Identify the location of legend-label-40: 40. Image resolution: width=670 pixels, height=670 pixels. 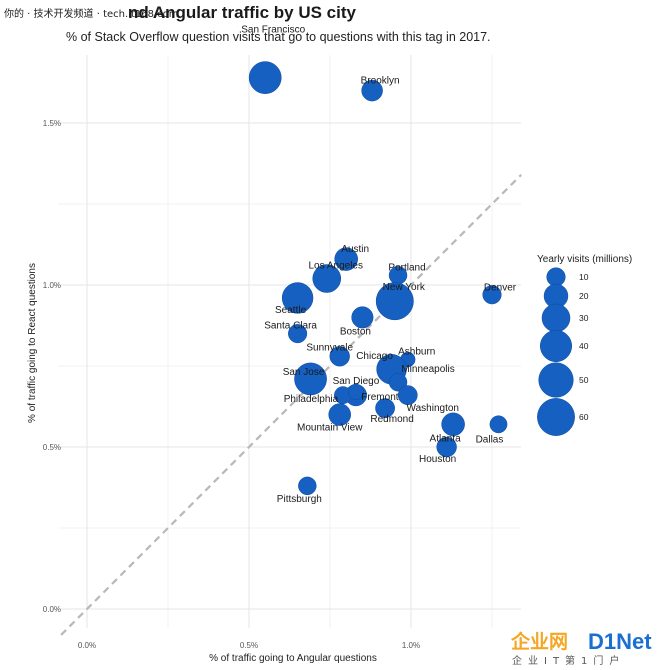
(584, 346).